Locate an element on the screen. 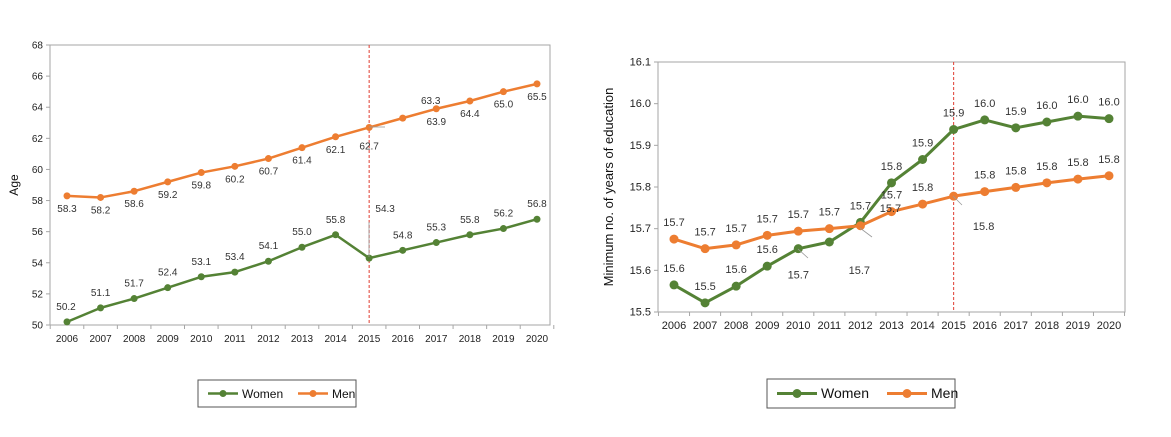  data-label-men: 15.7 is located at coordinates (890, 209).